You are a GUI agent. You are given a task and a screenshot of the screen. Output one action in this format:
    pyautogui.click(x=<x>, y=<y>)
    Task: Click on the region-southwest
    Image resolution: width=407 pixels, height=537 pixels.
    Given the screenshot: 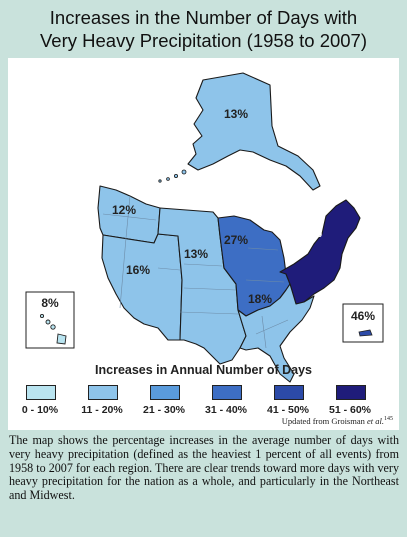 What is the action you would take?
    pyautogui.click(x=142, y=287)
    